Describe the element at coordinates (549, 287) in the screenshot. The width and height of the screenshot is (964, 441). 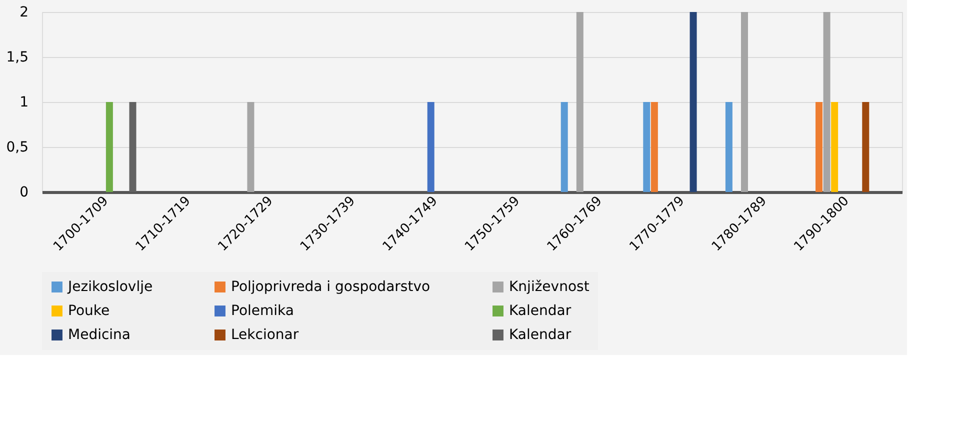
I see `legend-label: Književnost` at that location.